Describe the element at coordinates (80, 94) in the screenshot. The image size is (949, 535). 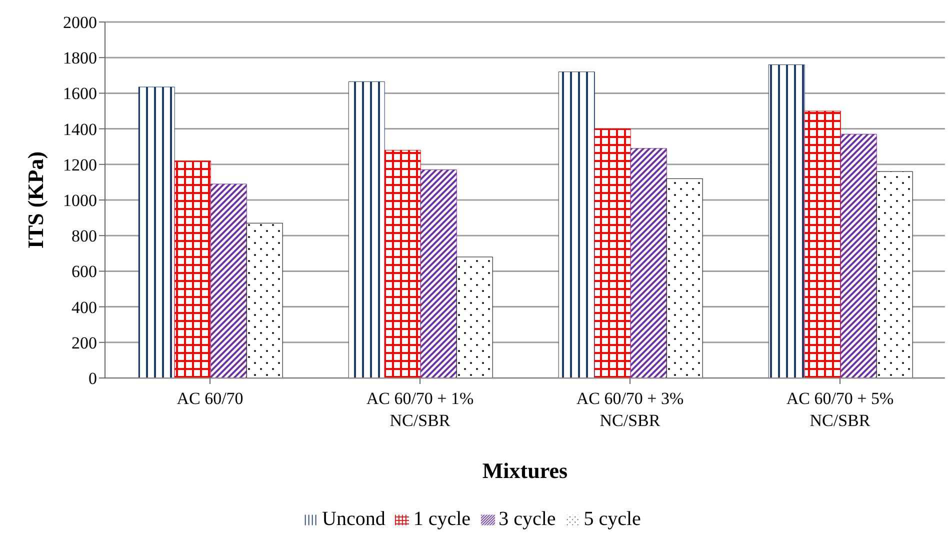
I see `y-tick-label: 1600` at that location.